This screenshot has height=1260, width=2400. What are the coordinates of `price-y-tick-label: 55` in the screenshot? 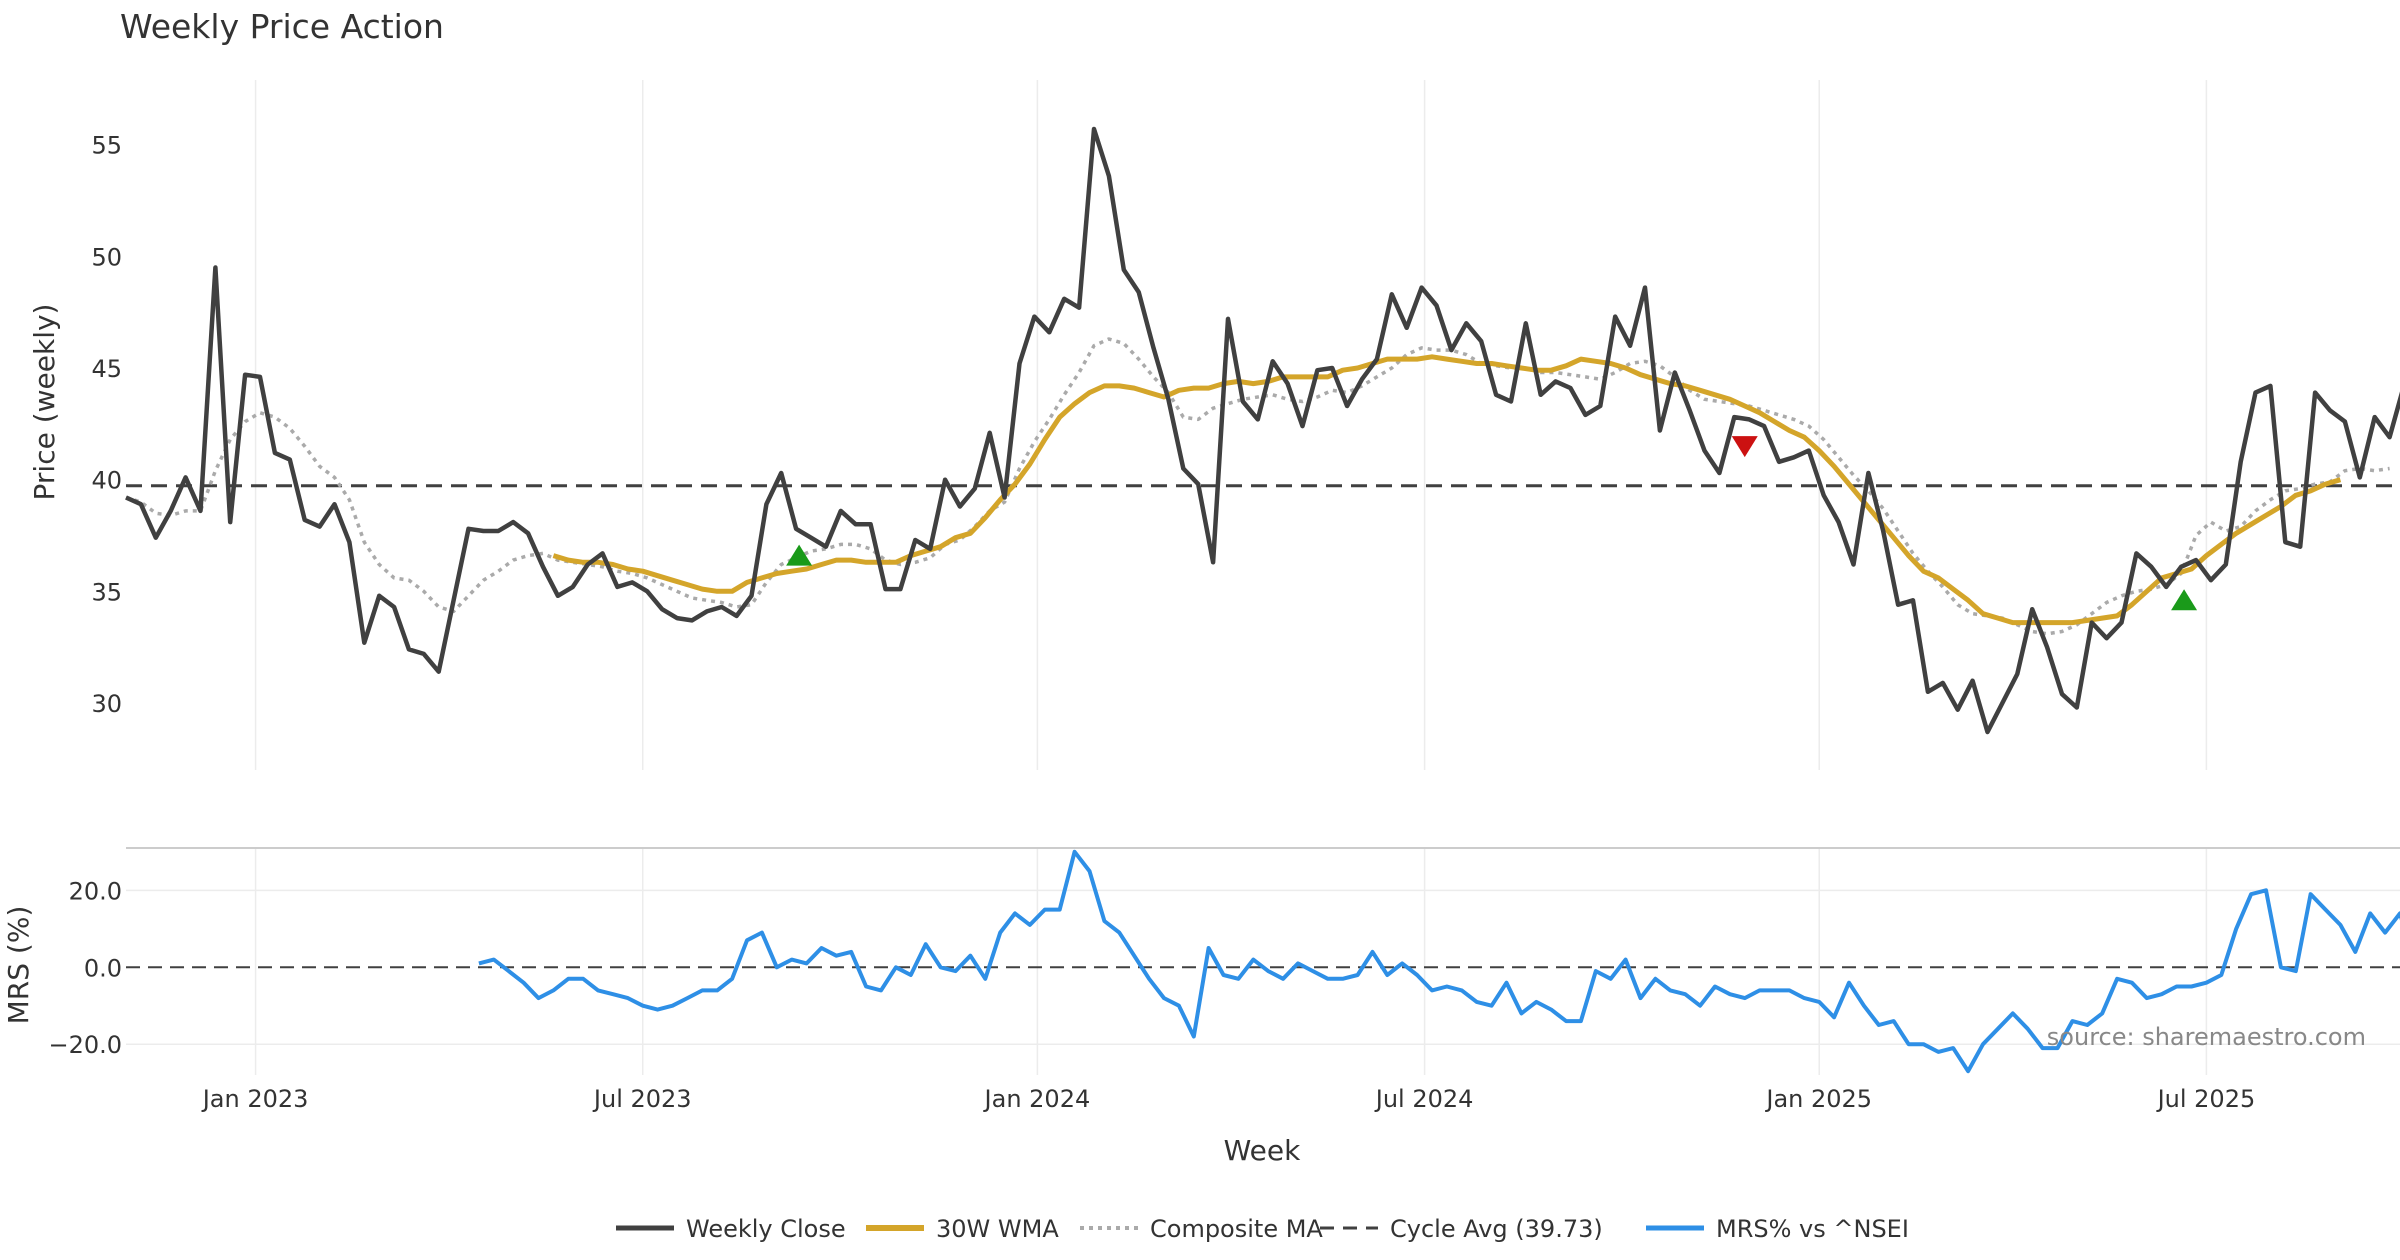 It's located at (106, 146).